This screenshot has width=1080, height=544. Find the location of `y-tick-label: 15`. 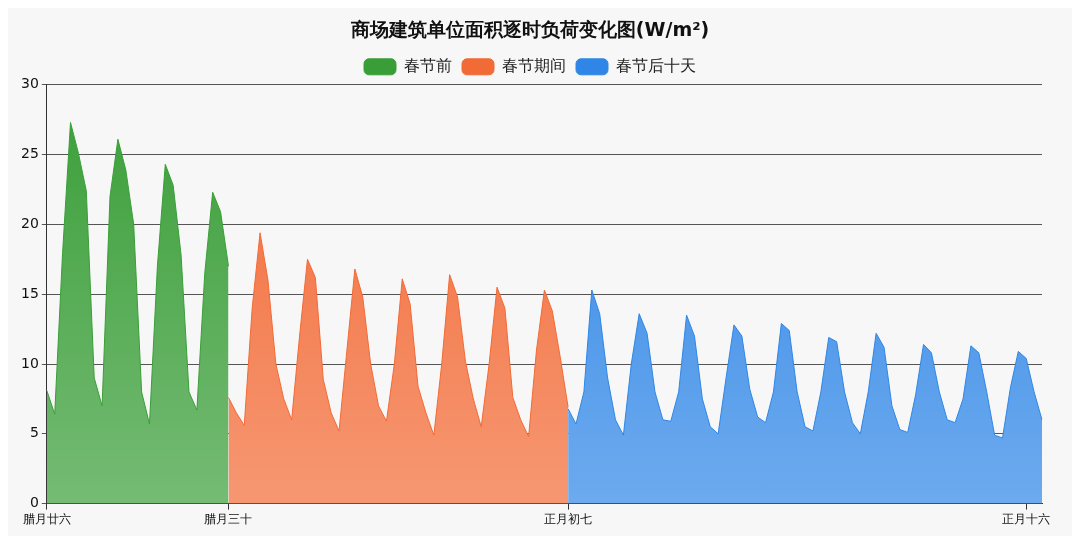

y-tick-label: 15 is located at coordinates (29, 292).